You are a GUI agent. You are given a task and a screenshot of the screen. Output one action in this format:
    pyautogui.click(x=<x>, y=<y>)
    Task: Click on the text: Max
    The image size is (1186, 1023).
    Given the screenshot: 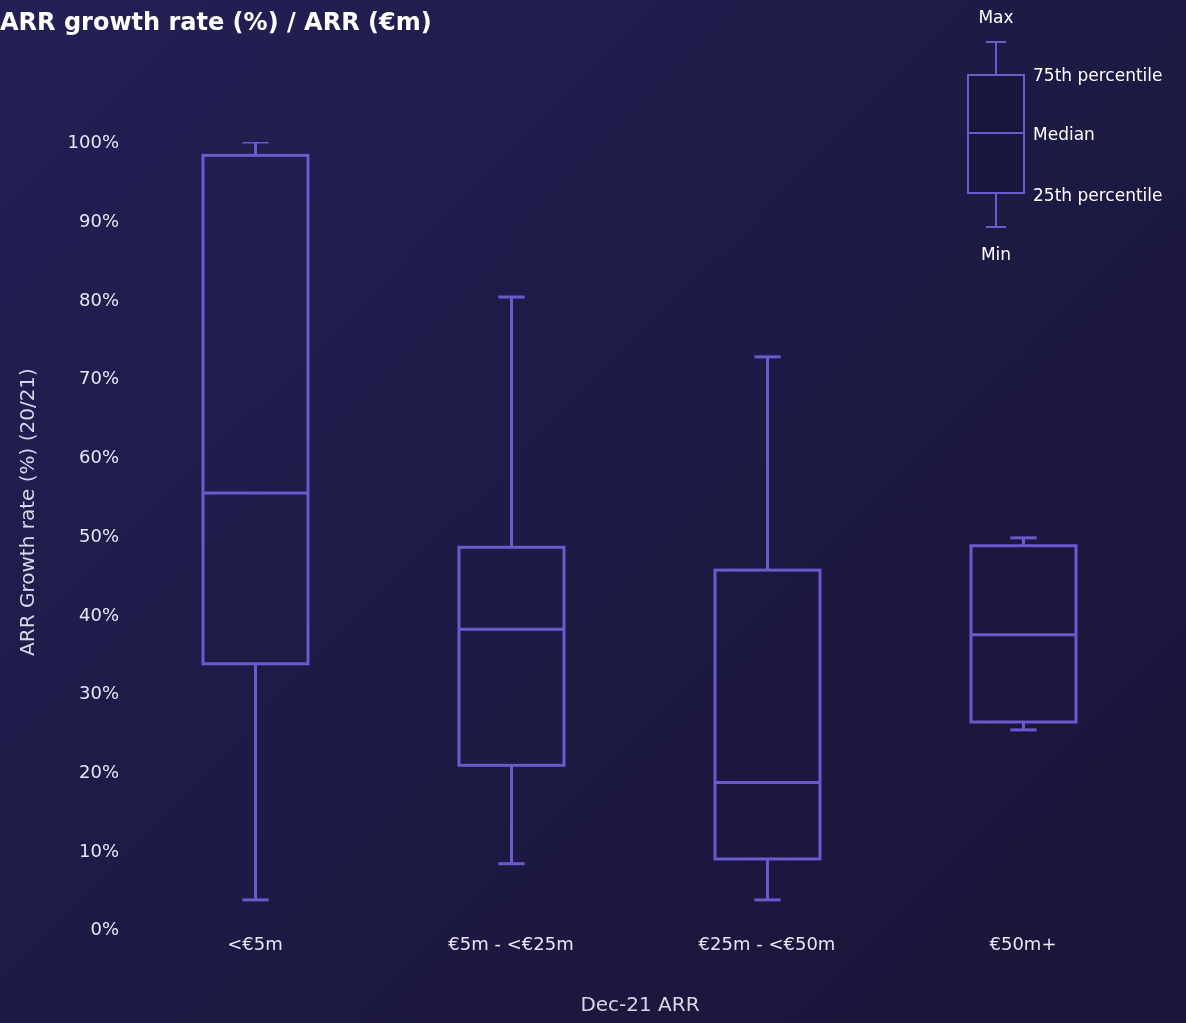 What is the action you would take?
    pyautogui.click(x=996, y=17)
    